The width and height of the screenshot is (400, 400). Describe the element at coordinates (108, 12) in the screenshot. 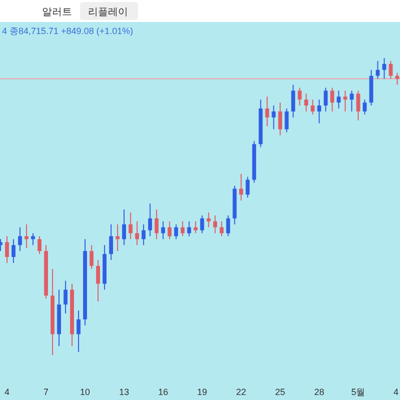

I see `text: 리플레이` at that location.